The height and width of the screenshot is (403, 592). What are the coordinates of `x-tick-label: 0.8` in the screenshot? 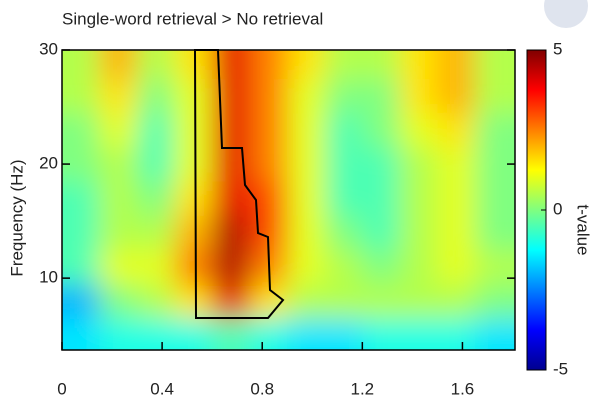 It's located at (262, 388).